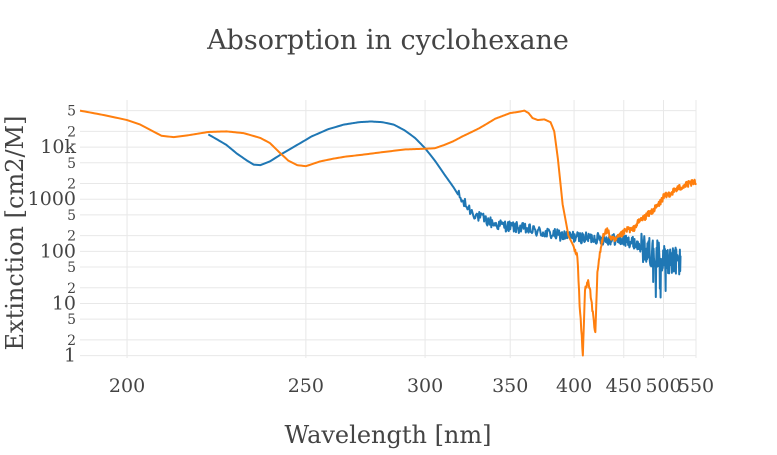 The width and height of the screenshot is (777, 455). I want to click on x-tick-label: 500, so click(663, 386).